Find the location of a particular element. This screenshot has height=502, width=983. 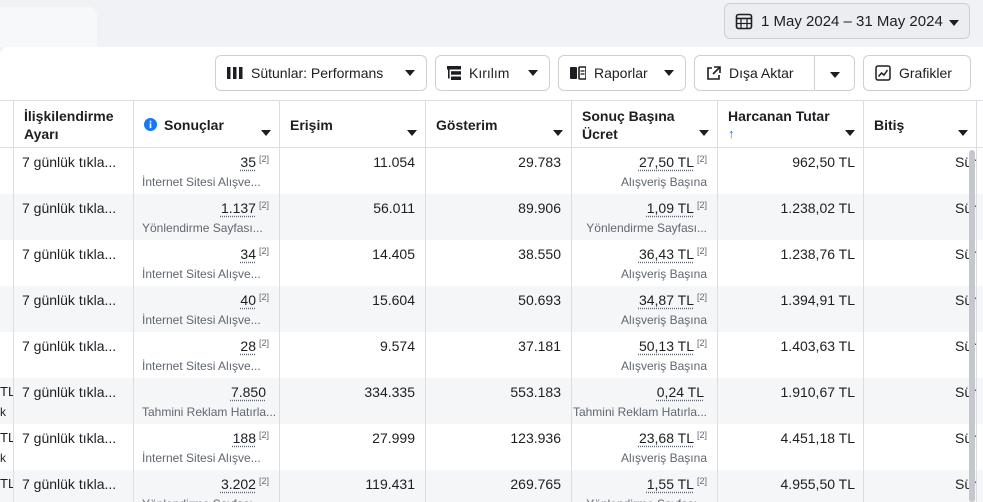

impressions-cell: 123.936 is located at coordinates (499, 447).